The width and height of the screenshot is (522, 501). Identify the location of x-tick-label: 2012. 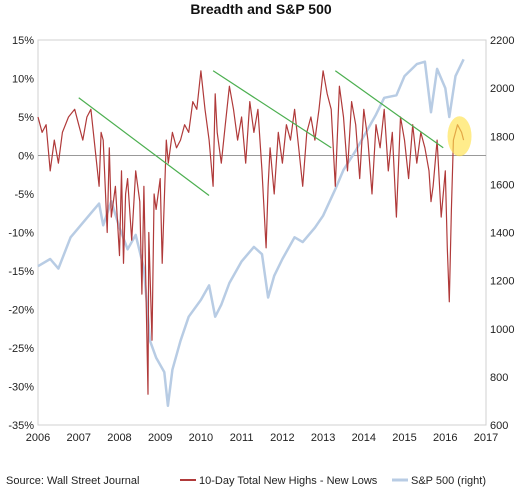
(282, 438).